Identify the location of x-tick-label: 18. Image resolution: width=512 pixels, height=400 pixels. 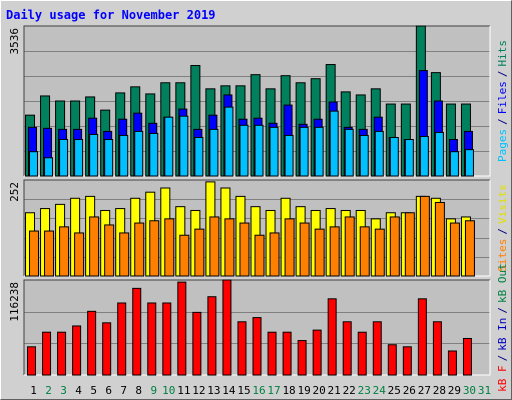
(288, 390).